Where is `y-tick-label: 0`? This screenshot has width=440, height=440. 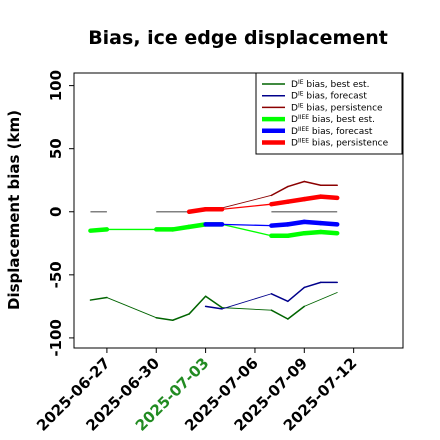
y-tick-label: 0 is located at coordinates (56, 212).